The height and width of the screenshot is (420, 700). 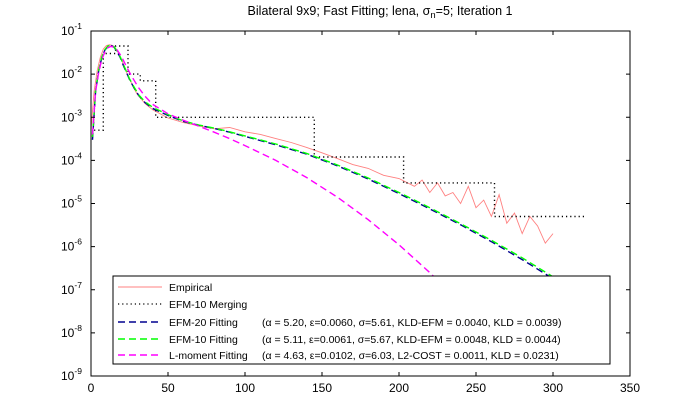 I want to click on x-tick-label: 350, so click(x=630, y=388).